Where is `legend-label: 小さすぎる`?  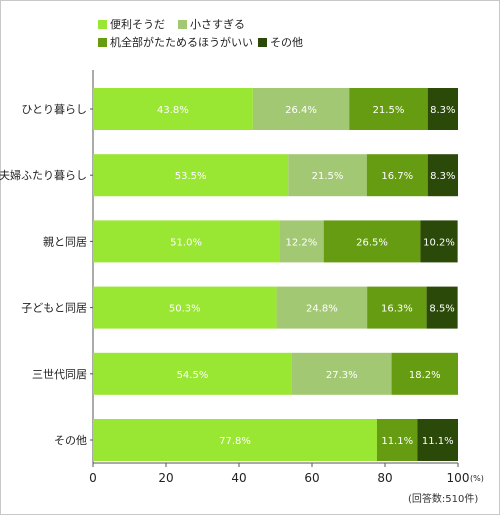 legend-label: 小さすぎる is located at coordinates (217, 24).